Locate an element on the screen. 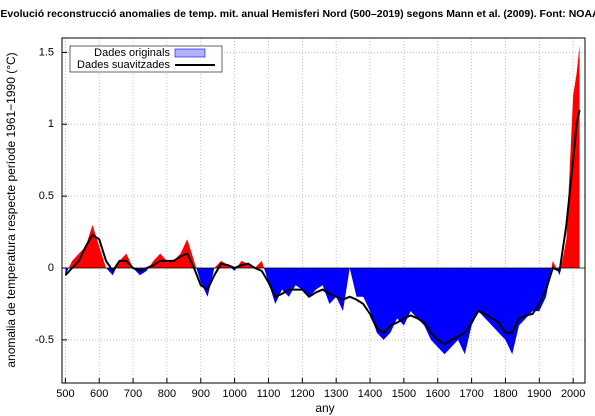 This screenshot has width=595, height=416. x-tick-label: 1400 is located at coordinates (370, 394).